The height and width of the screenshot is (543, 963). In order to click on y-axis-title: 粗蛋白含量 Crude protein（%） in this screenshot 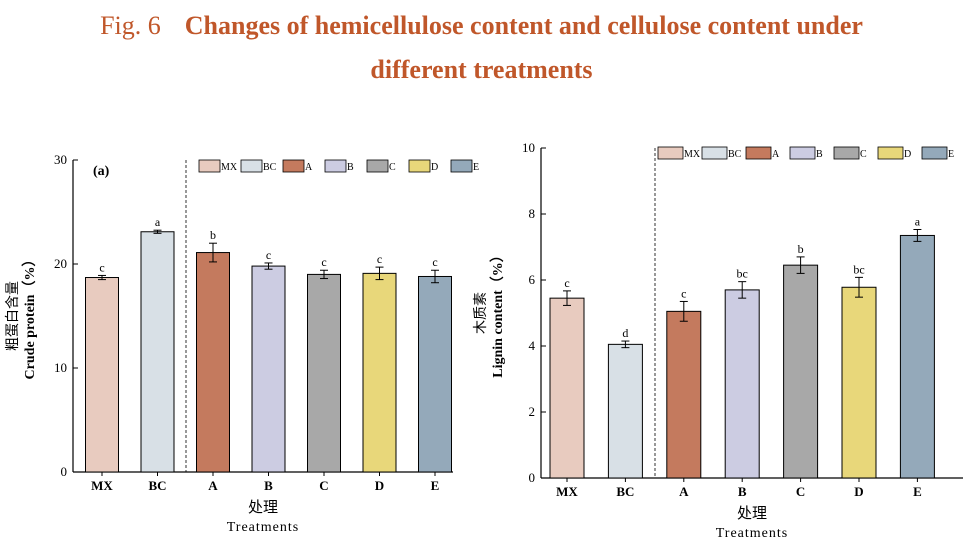, I will do `click(21, 316)`.